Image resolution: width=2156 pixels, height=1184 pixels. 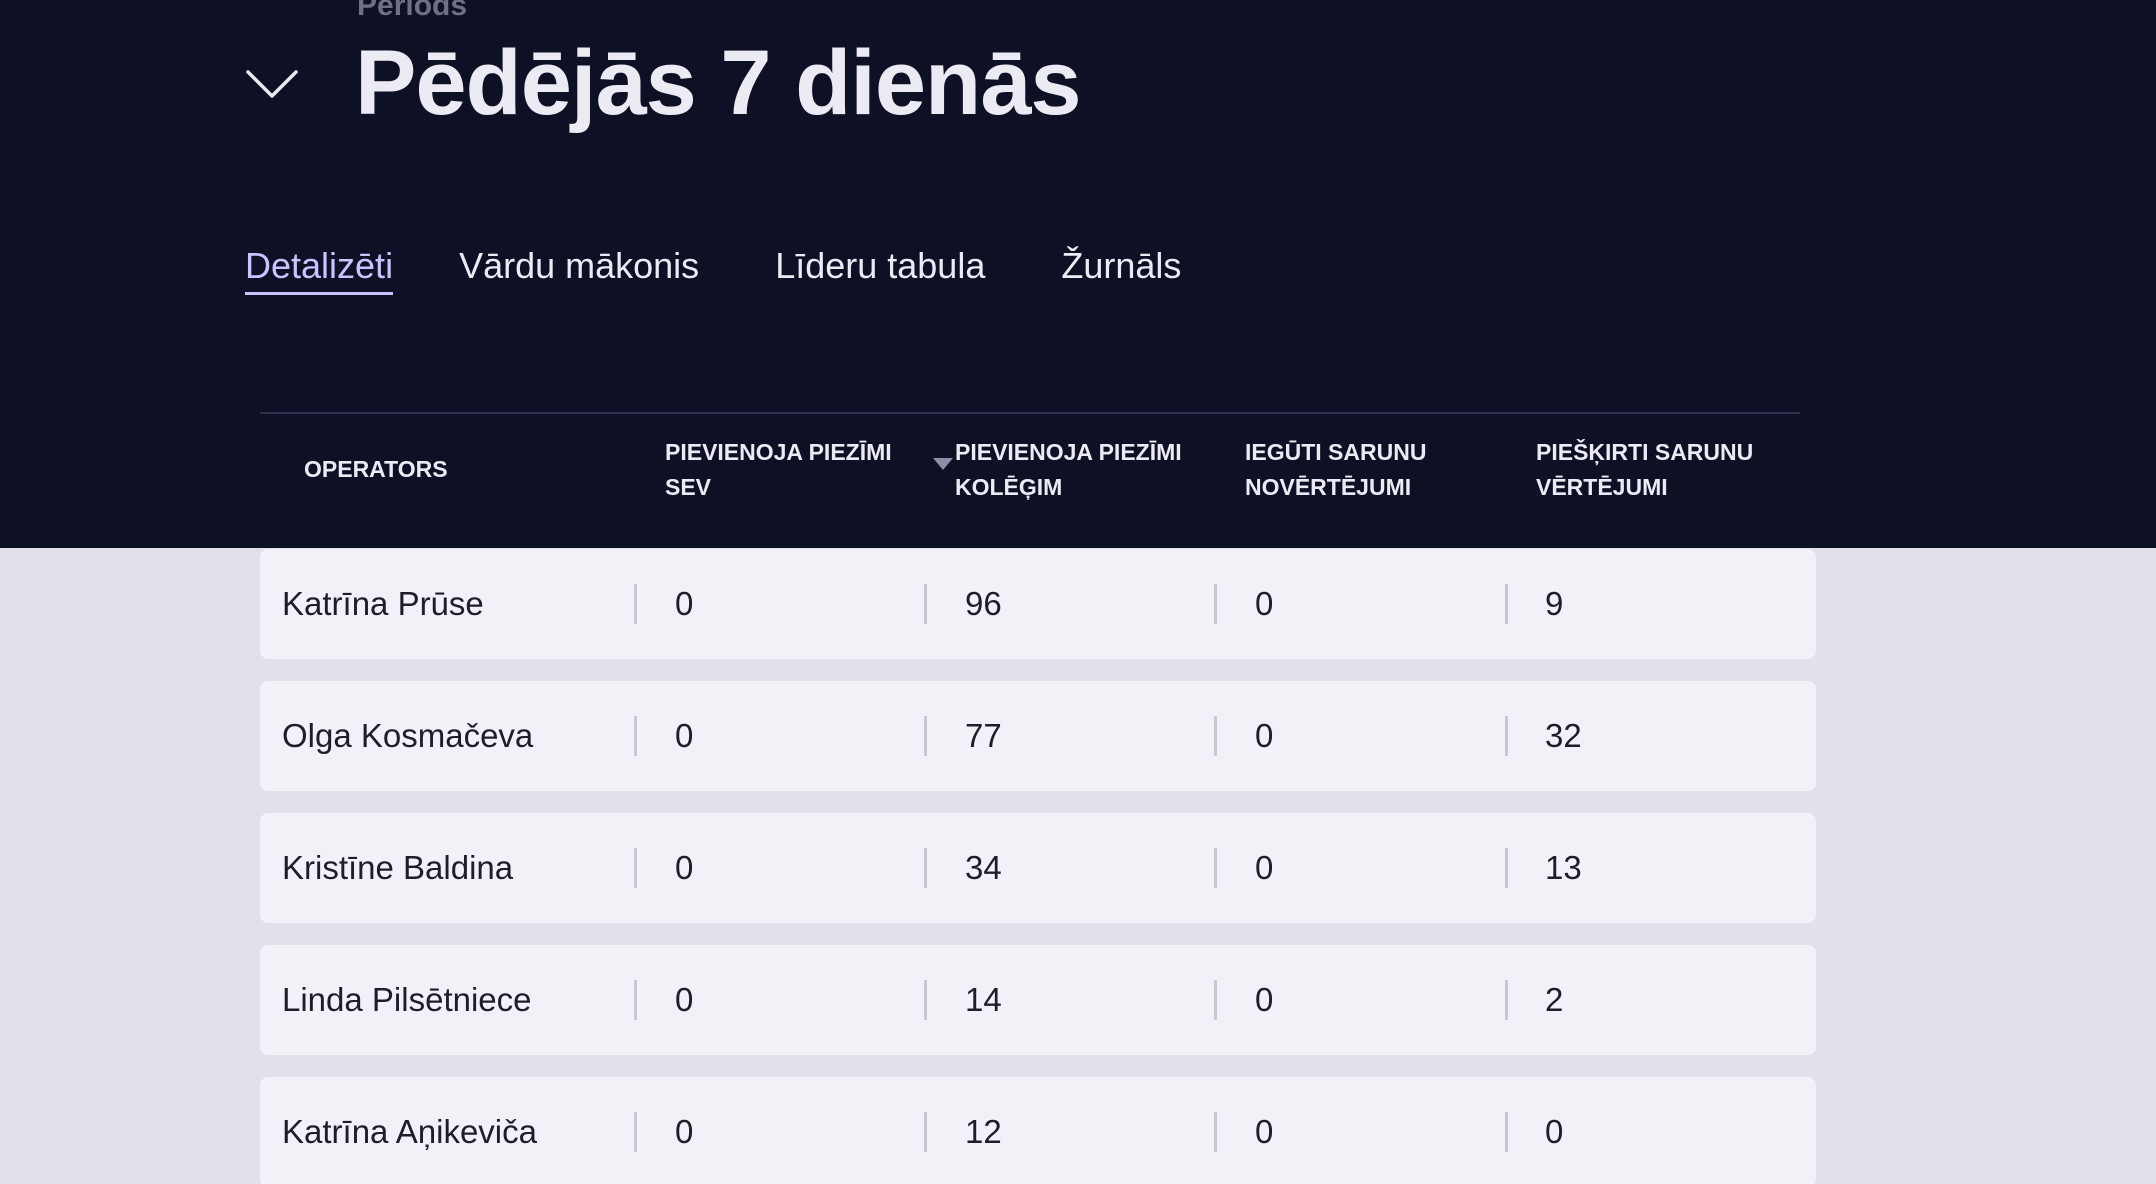 I want to click on notes-colleague-value: 96, so click(x=983, y=603).